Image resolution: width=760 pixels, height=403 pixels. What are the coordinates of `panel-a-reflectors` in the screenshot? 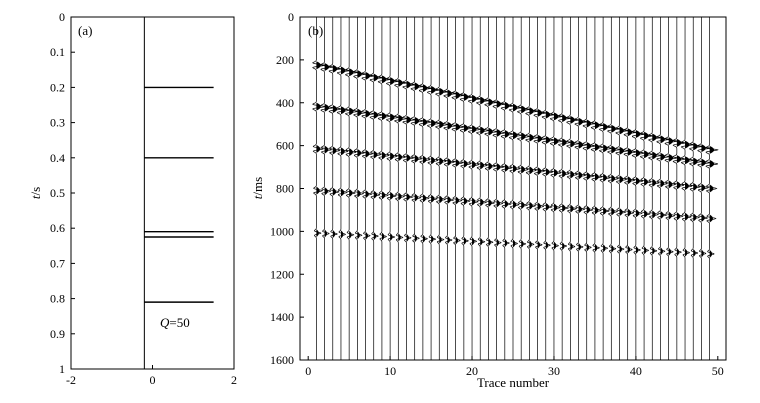 It's located at (179, 194).